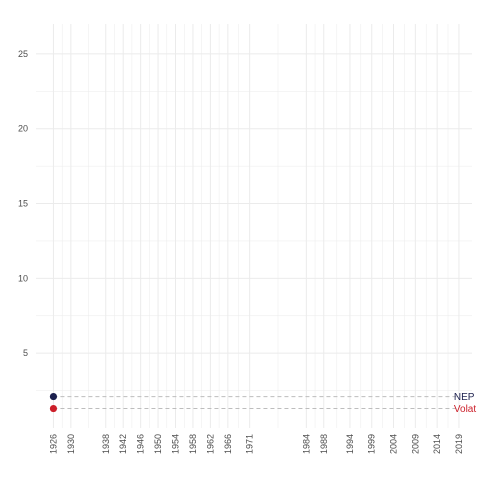 This screenshot has width=480, height=480. What do you see at coordinates (250, 444) in the screenshot?
I see `x-tick-label: 1971` at bounding box center [250, 444].